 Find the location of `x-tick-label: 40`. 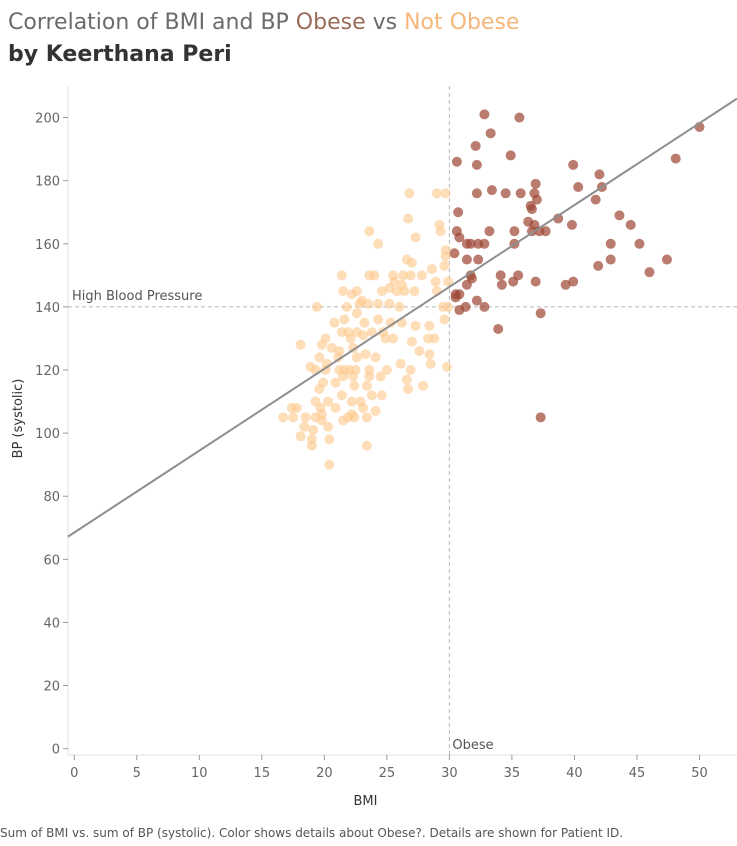

x-tick-label: 40 is located at coordinates (574, 773).